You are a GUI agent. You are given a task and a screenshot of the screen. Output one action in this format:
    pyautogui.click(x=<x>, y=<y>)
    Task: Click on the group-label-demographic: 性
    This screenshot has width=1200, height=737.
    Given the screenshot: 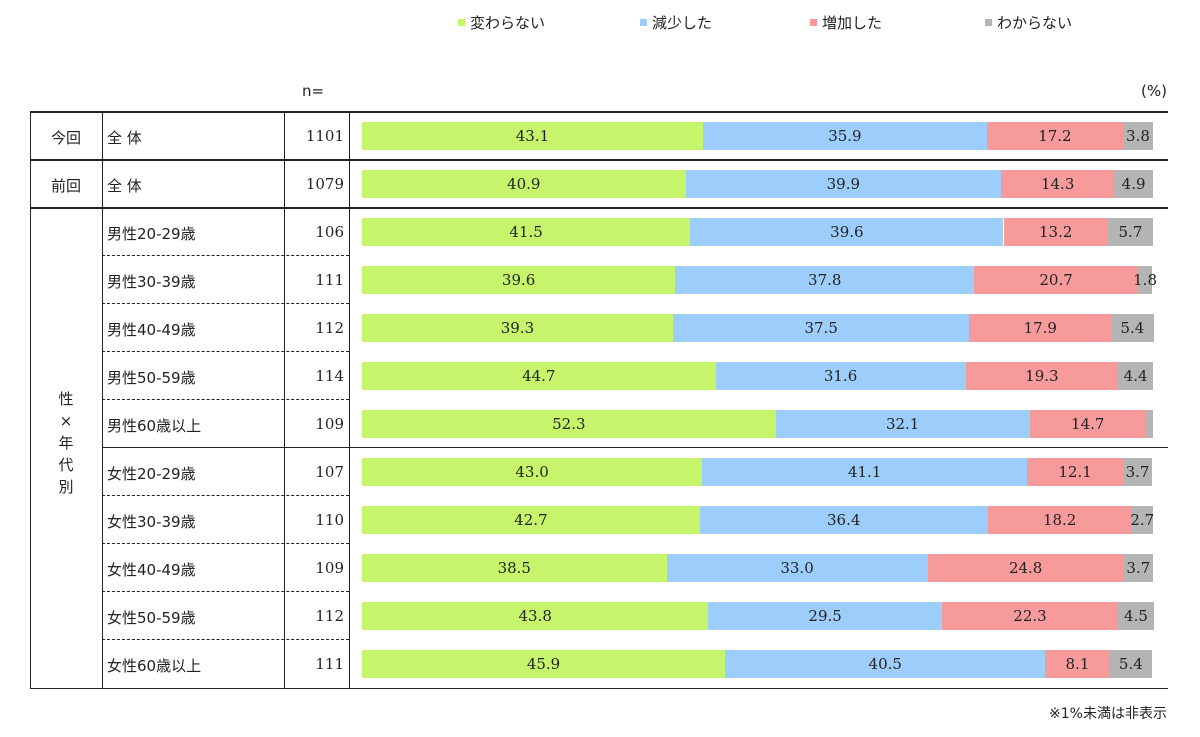 What is the action you would take?
    pyautogui.click(x=66, y=399)
    